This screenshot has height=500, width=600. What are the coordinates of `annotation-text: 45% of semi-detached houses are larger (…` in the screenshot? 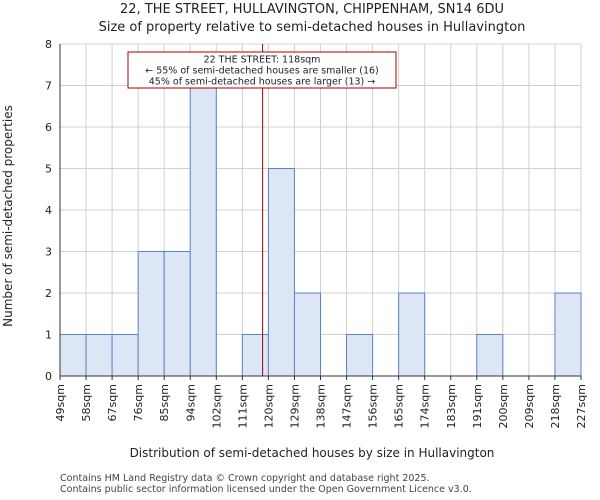 It's located at (262, 82).